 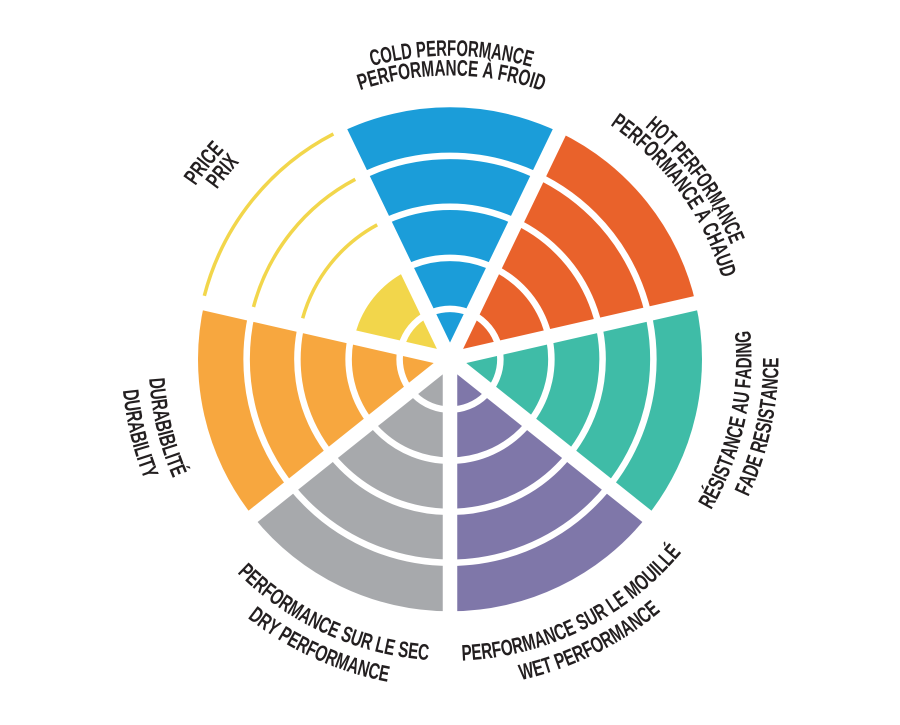 I want to click on svg-text: À, so click(x=488, y=71).